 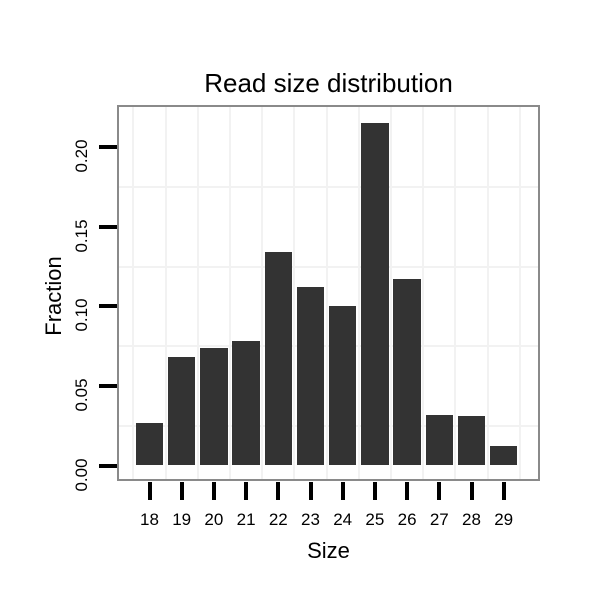 What do you see at coordinates (278, 519) in the screenshot?
I see `x-tick-label: 22` at bounding box center [278, 519].